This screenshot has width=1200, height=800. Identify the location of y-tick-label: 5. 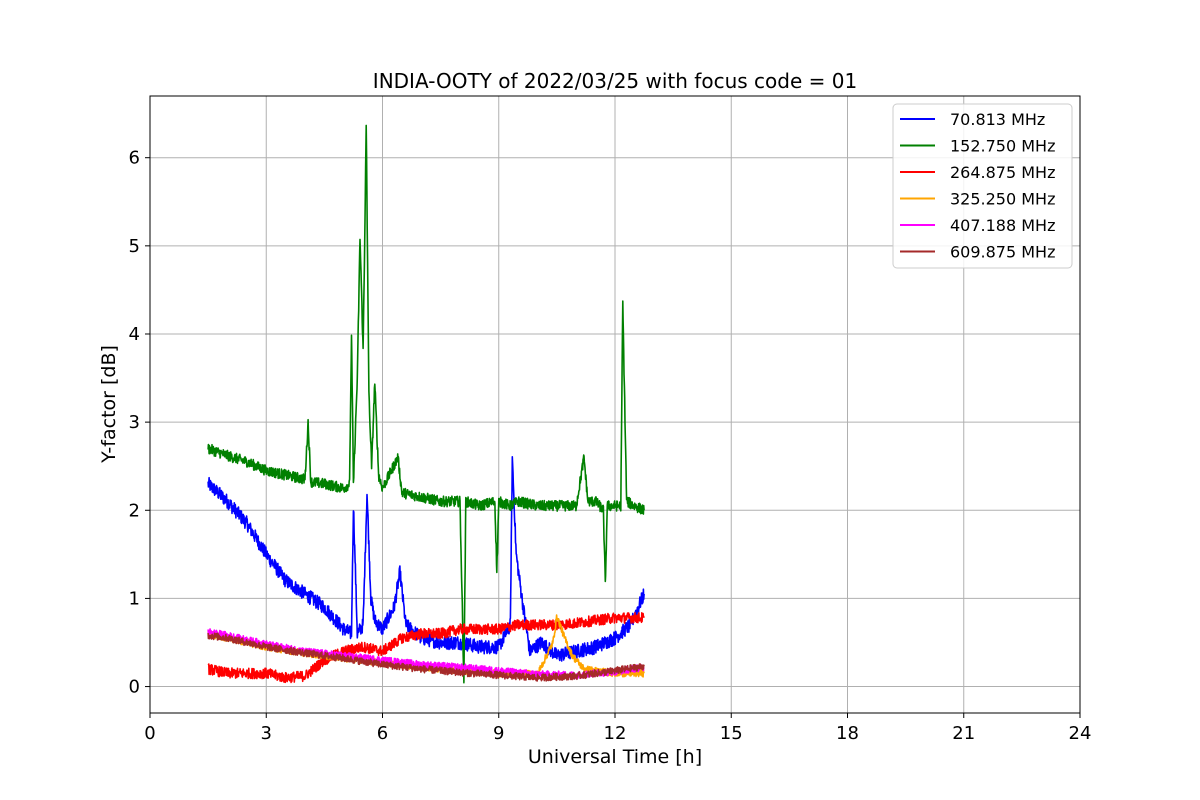
(134, 246).